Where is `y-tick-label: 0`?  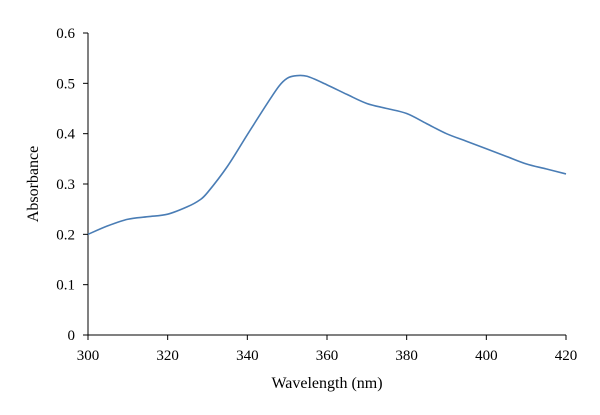
y-tick-label: 0 is located at coordinates (72, 336).